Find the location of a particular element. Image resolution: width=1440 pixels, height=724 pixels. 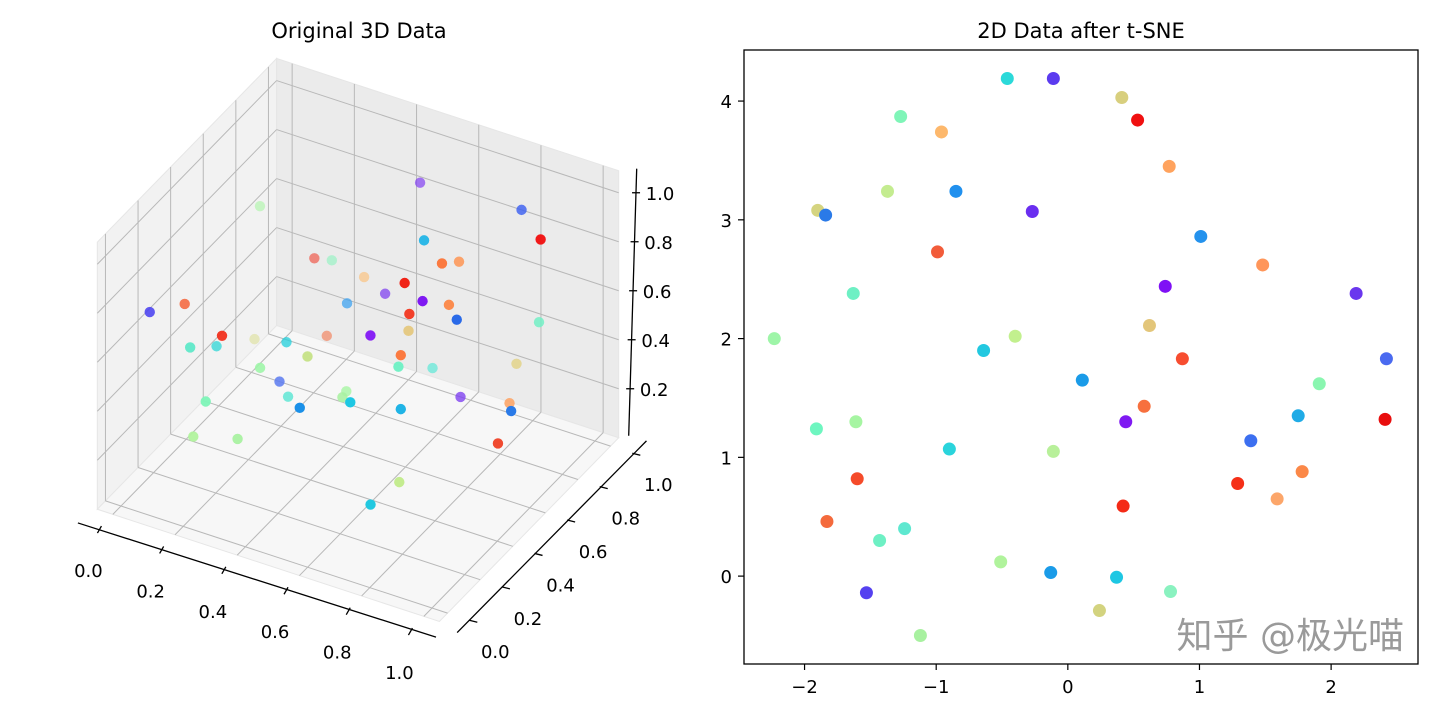

x-tick-label: −2 is located at coordinates (804, 687).